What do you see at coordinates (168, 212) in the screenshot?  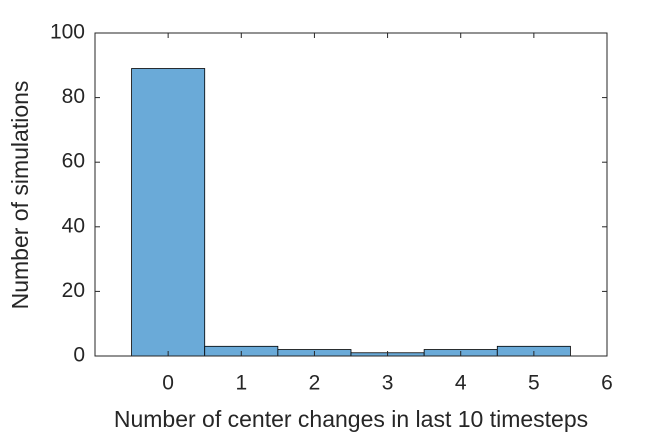 I see `bar` at bounding box center [168, 212].